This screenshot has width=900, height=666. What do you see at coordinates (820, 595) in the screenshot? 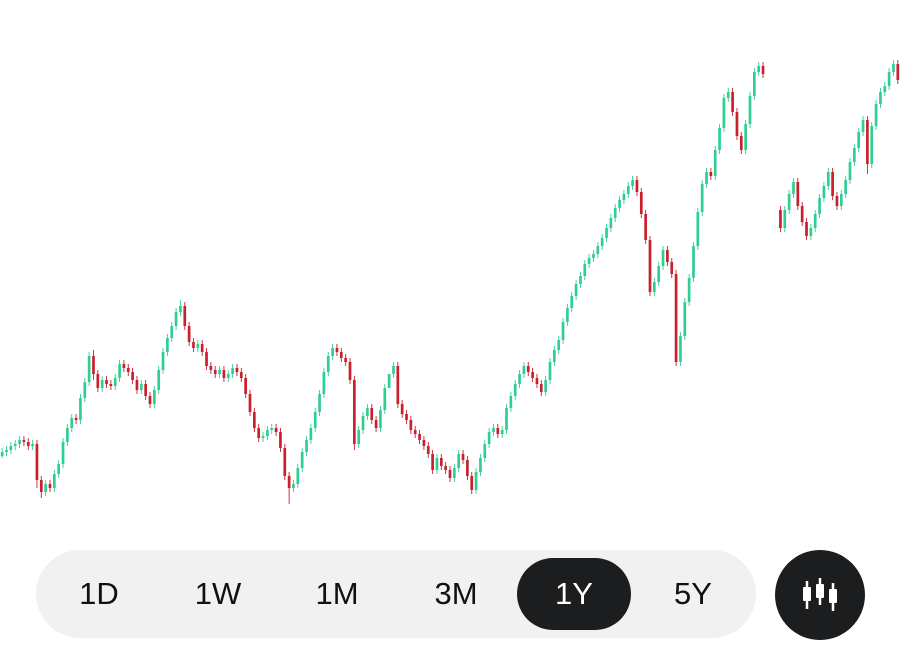
I see `chart-type-button` at bounding box center [820, 595].